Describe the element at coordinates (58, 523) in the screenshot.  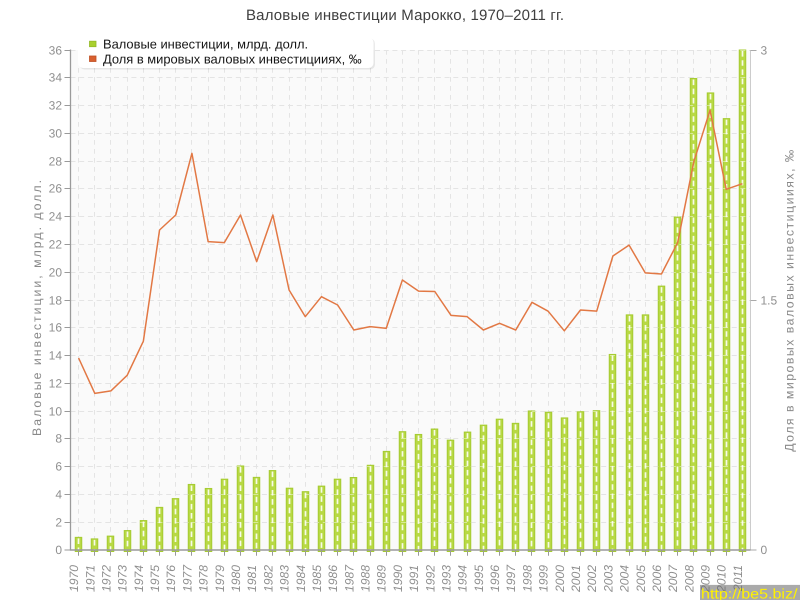
I see `svg-text: 2` at that location.